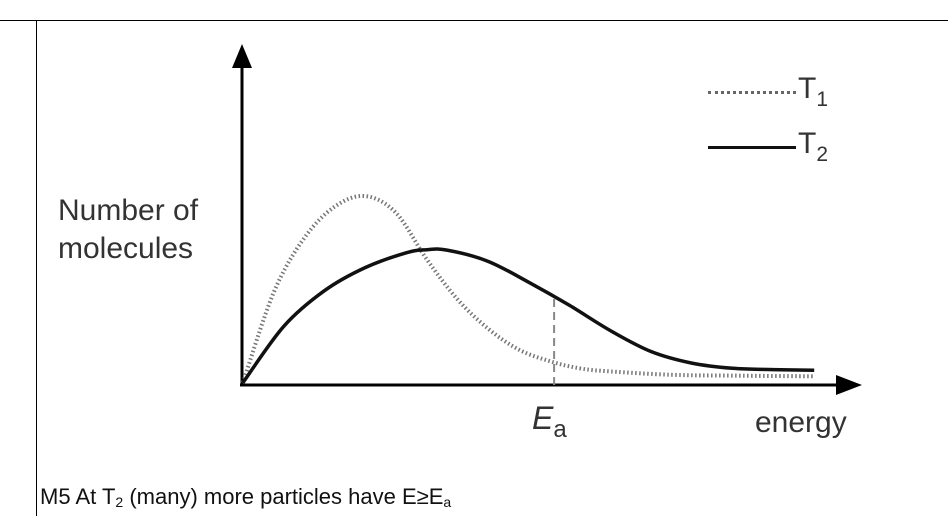 This screenshot has width=948, height=516. Describe the element at coordinates (801, 422) in the screenshot. I see `x-axis-label: energy` at that location.